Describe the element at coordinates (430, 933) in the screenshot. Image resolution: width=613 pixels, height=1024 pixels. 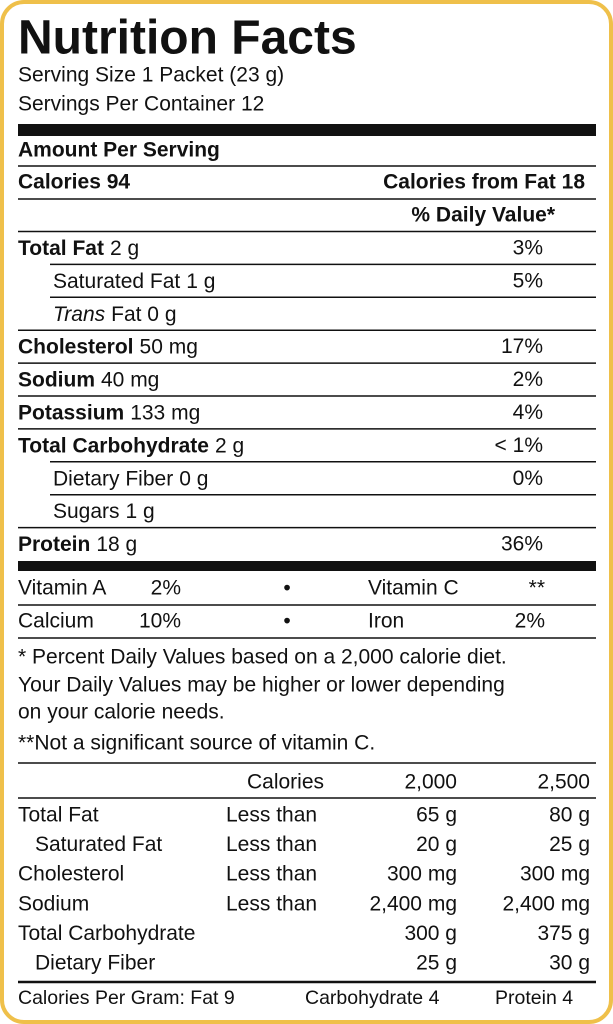
I see `reference-value: 300 g` at that location.